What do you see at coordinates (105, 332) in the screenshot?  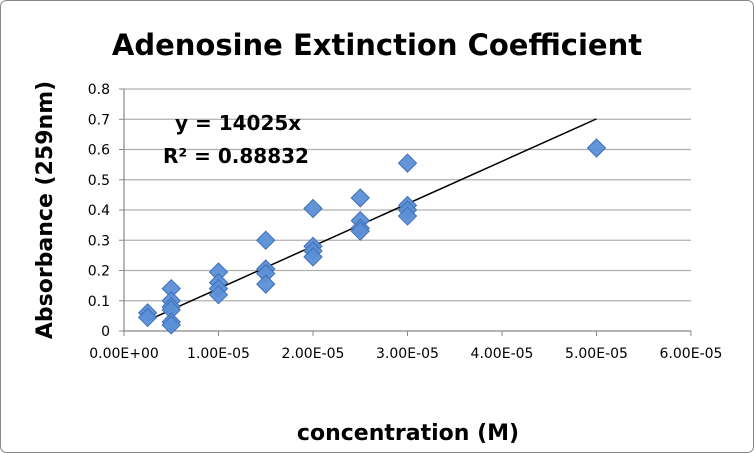 I see `y-tick-label: 0` at bounding box center [105, 332].